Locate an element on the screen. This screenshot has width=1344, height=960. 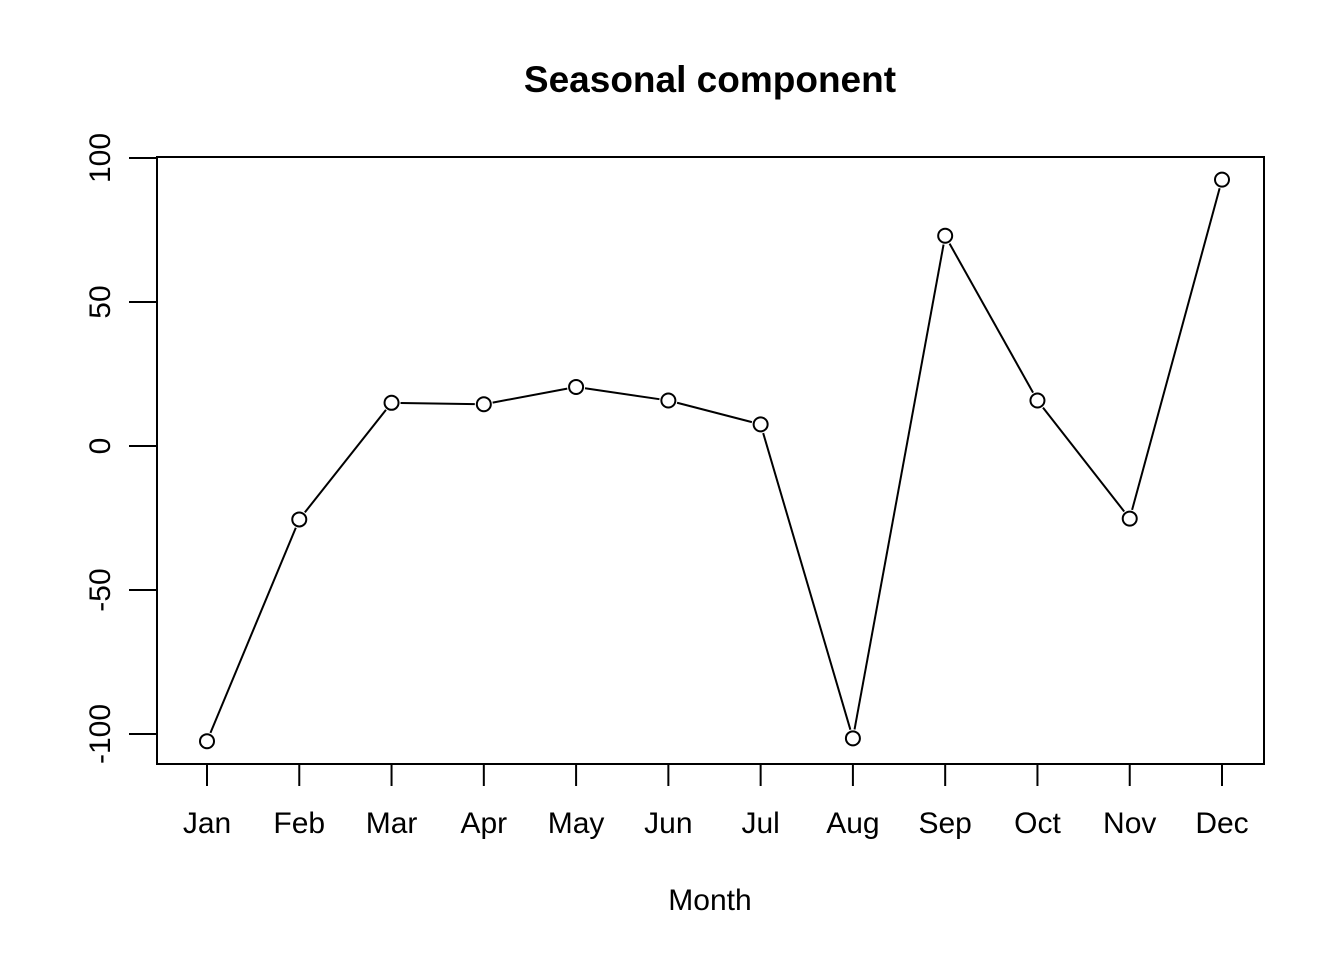
x-tick-label: Mar is located at coordinates (392, 823).